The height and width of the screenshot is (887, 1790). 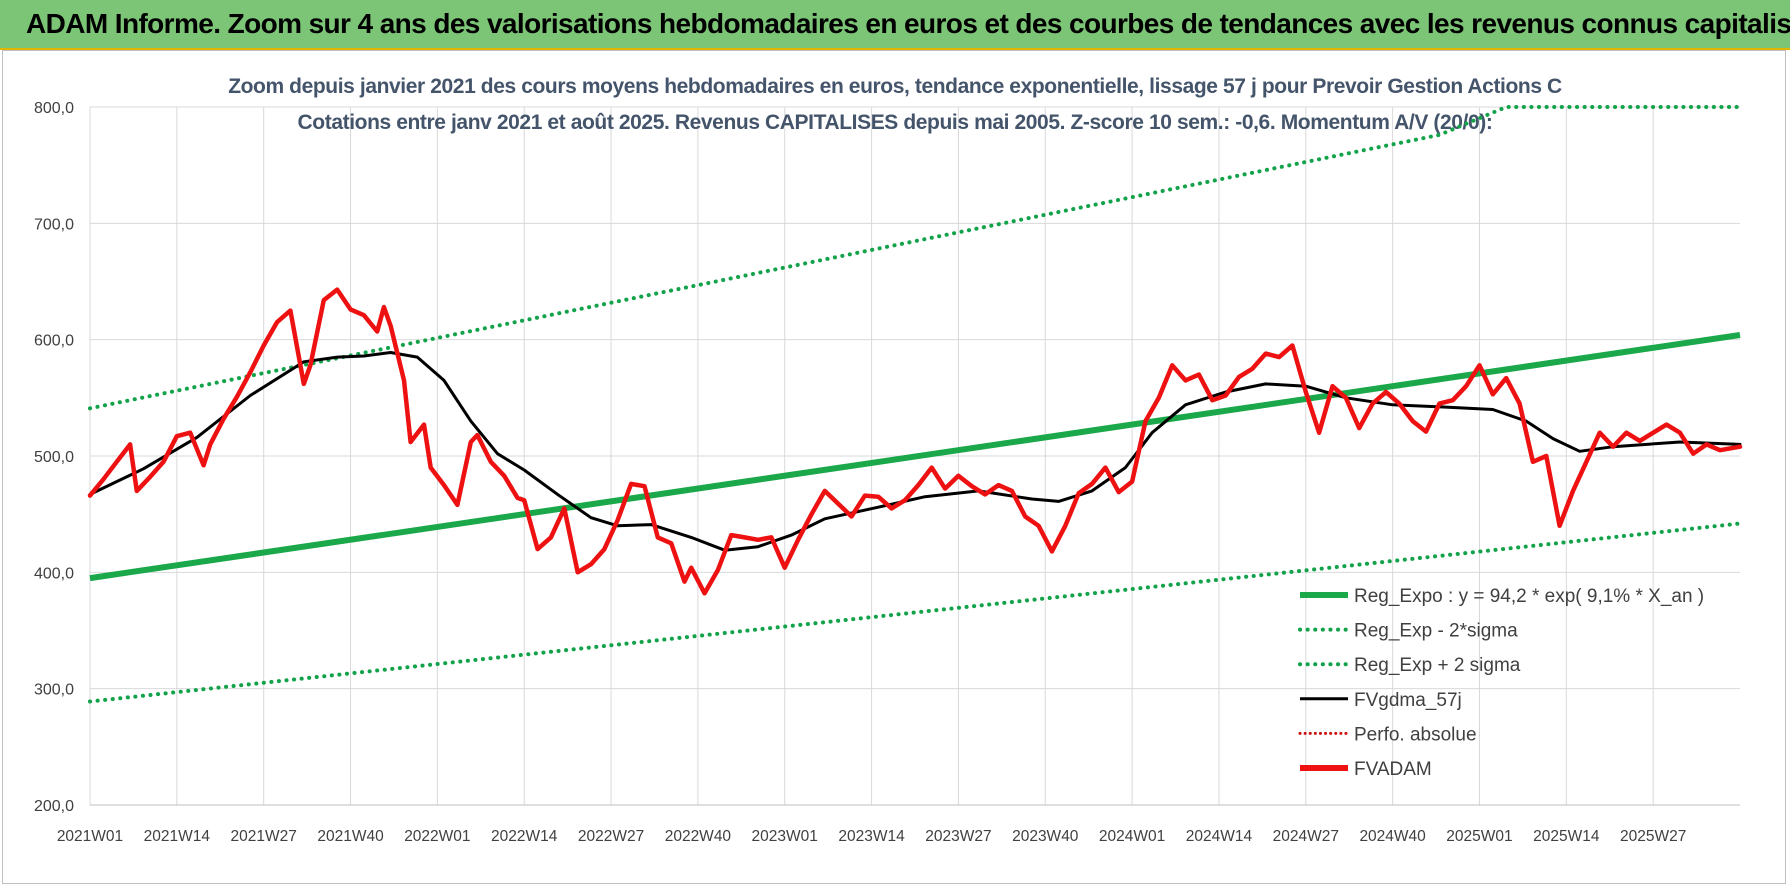 I want to click on legend-label: Reg_Exp - 2*sigma, so click(x=1436, y=631).